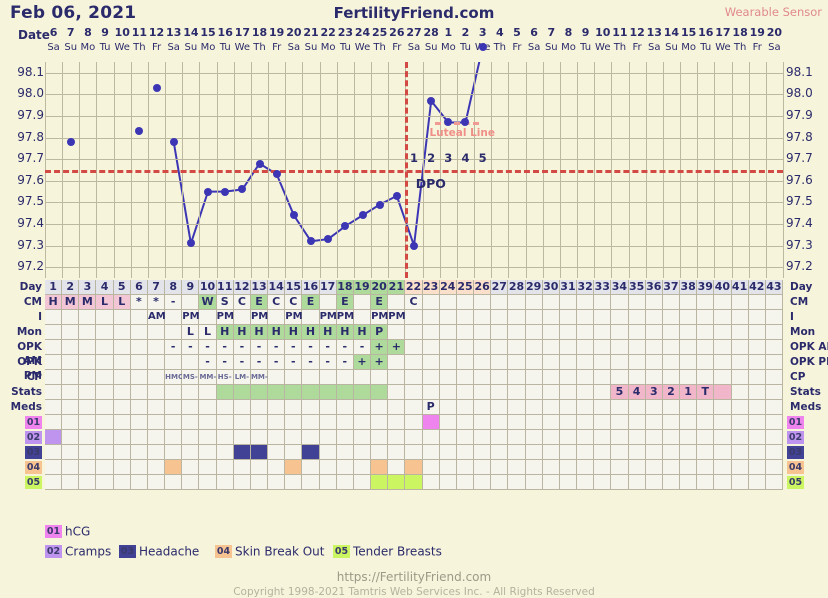  Describe the element at coordinates (689, 392) in the screenshot. I see `stats-cell: 1` at that location.